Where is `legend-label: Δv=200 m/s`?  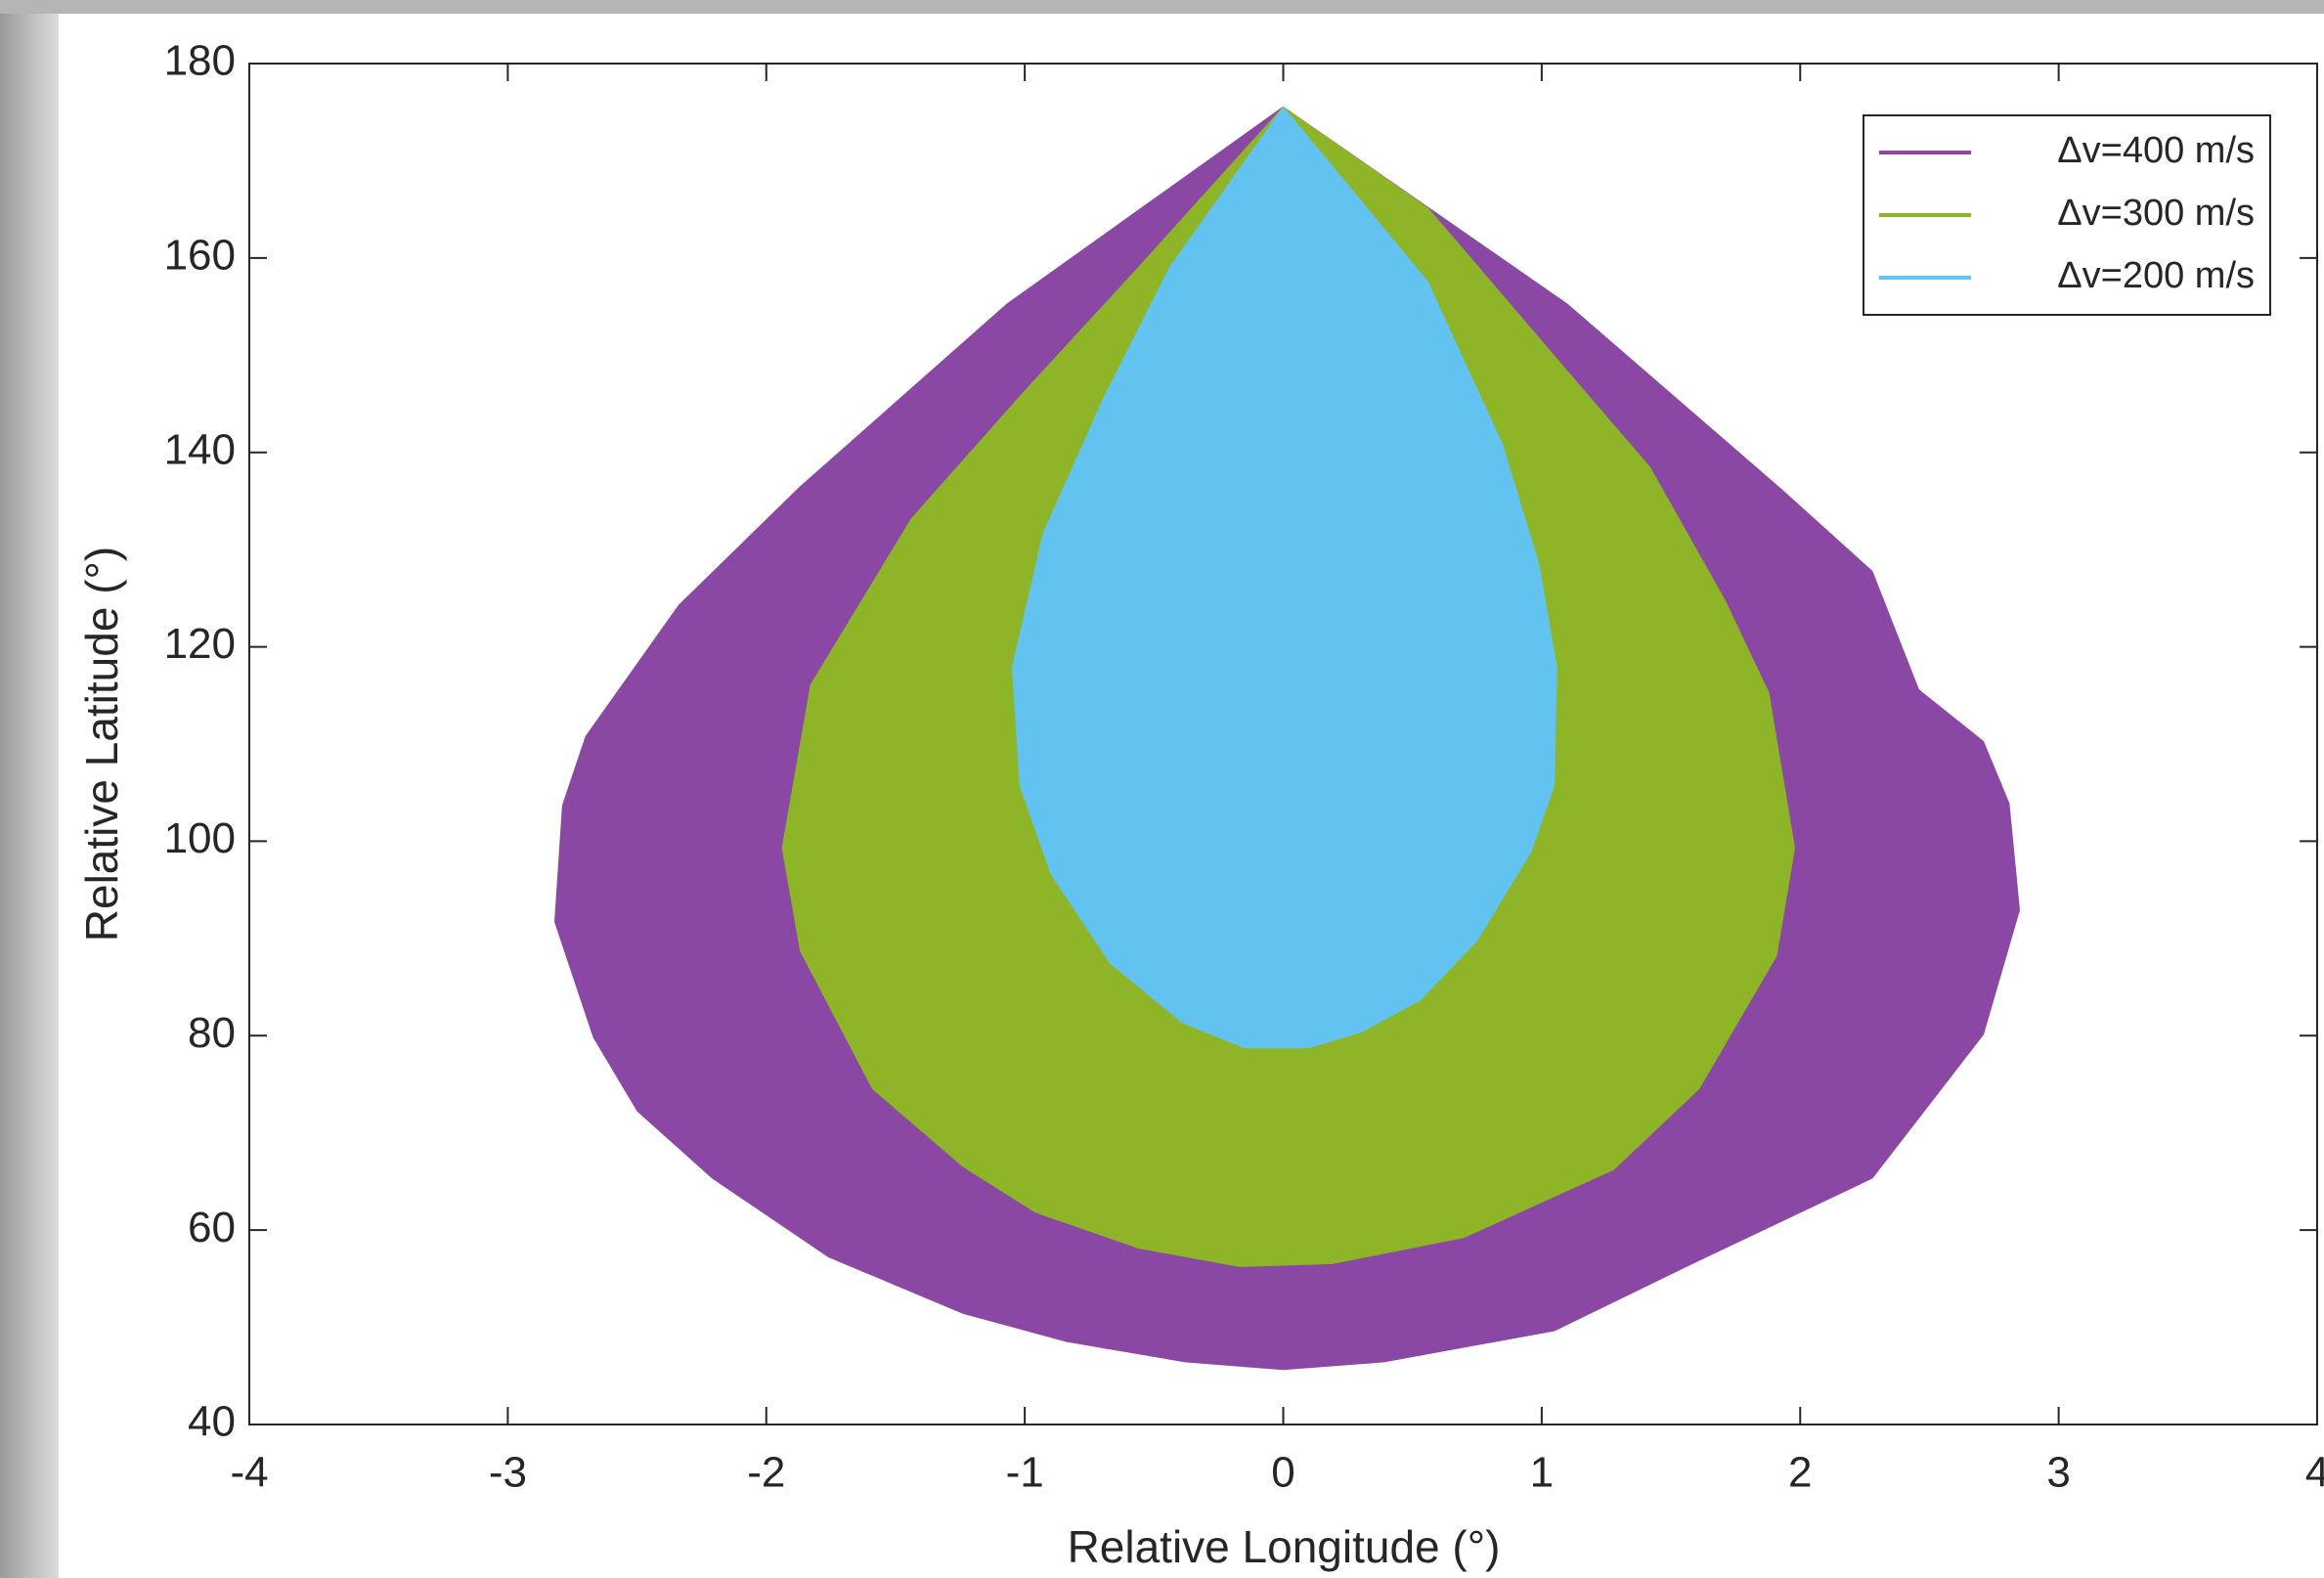
legend-label: Δv=200 m/s is located at coordinates (2156, 275).